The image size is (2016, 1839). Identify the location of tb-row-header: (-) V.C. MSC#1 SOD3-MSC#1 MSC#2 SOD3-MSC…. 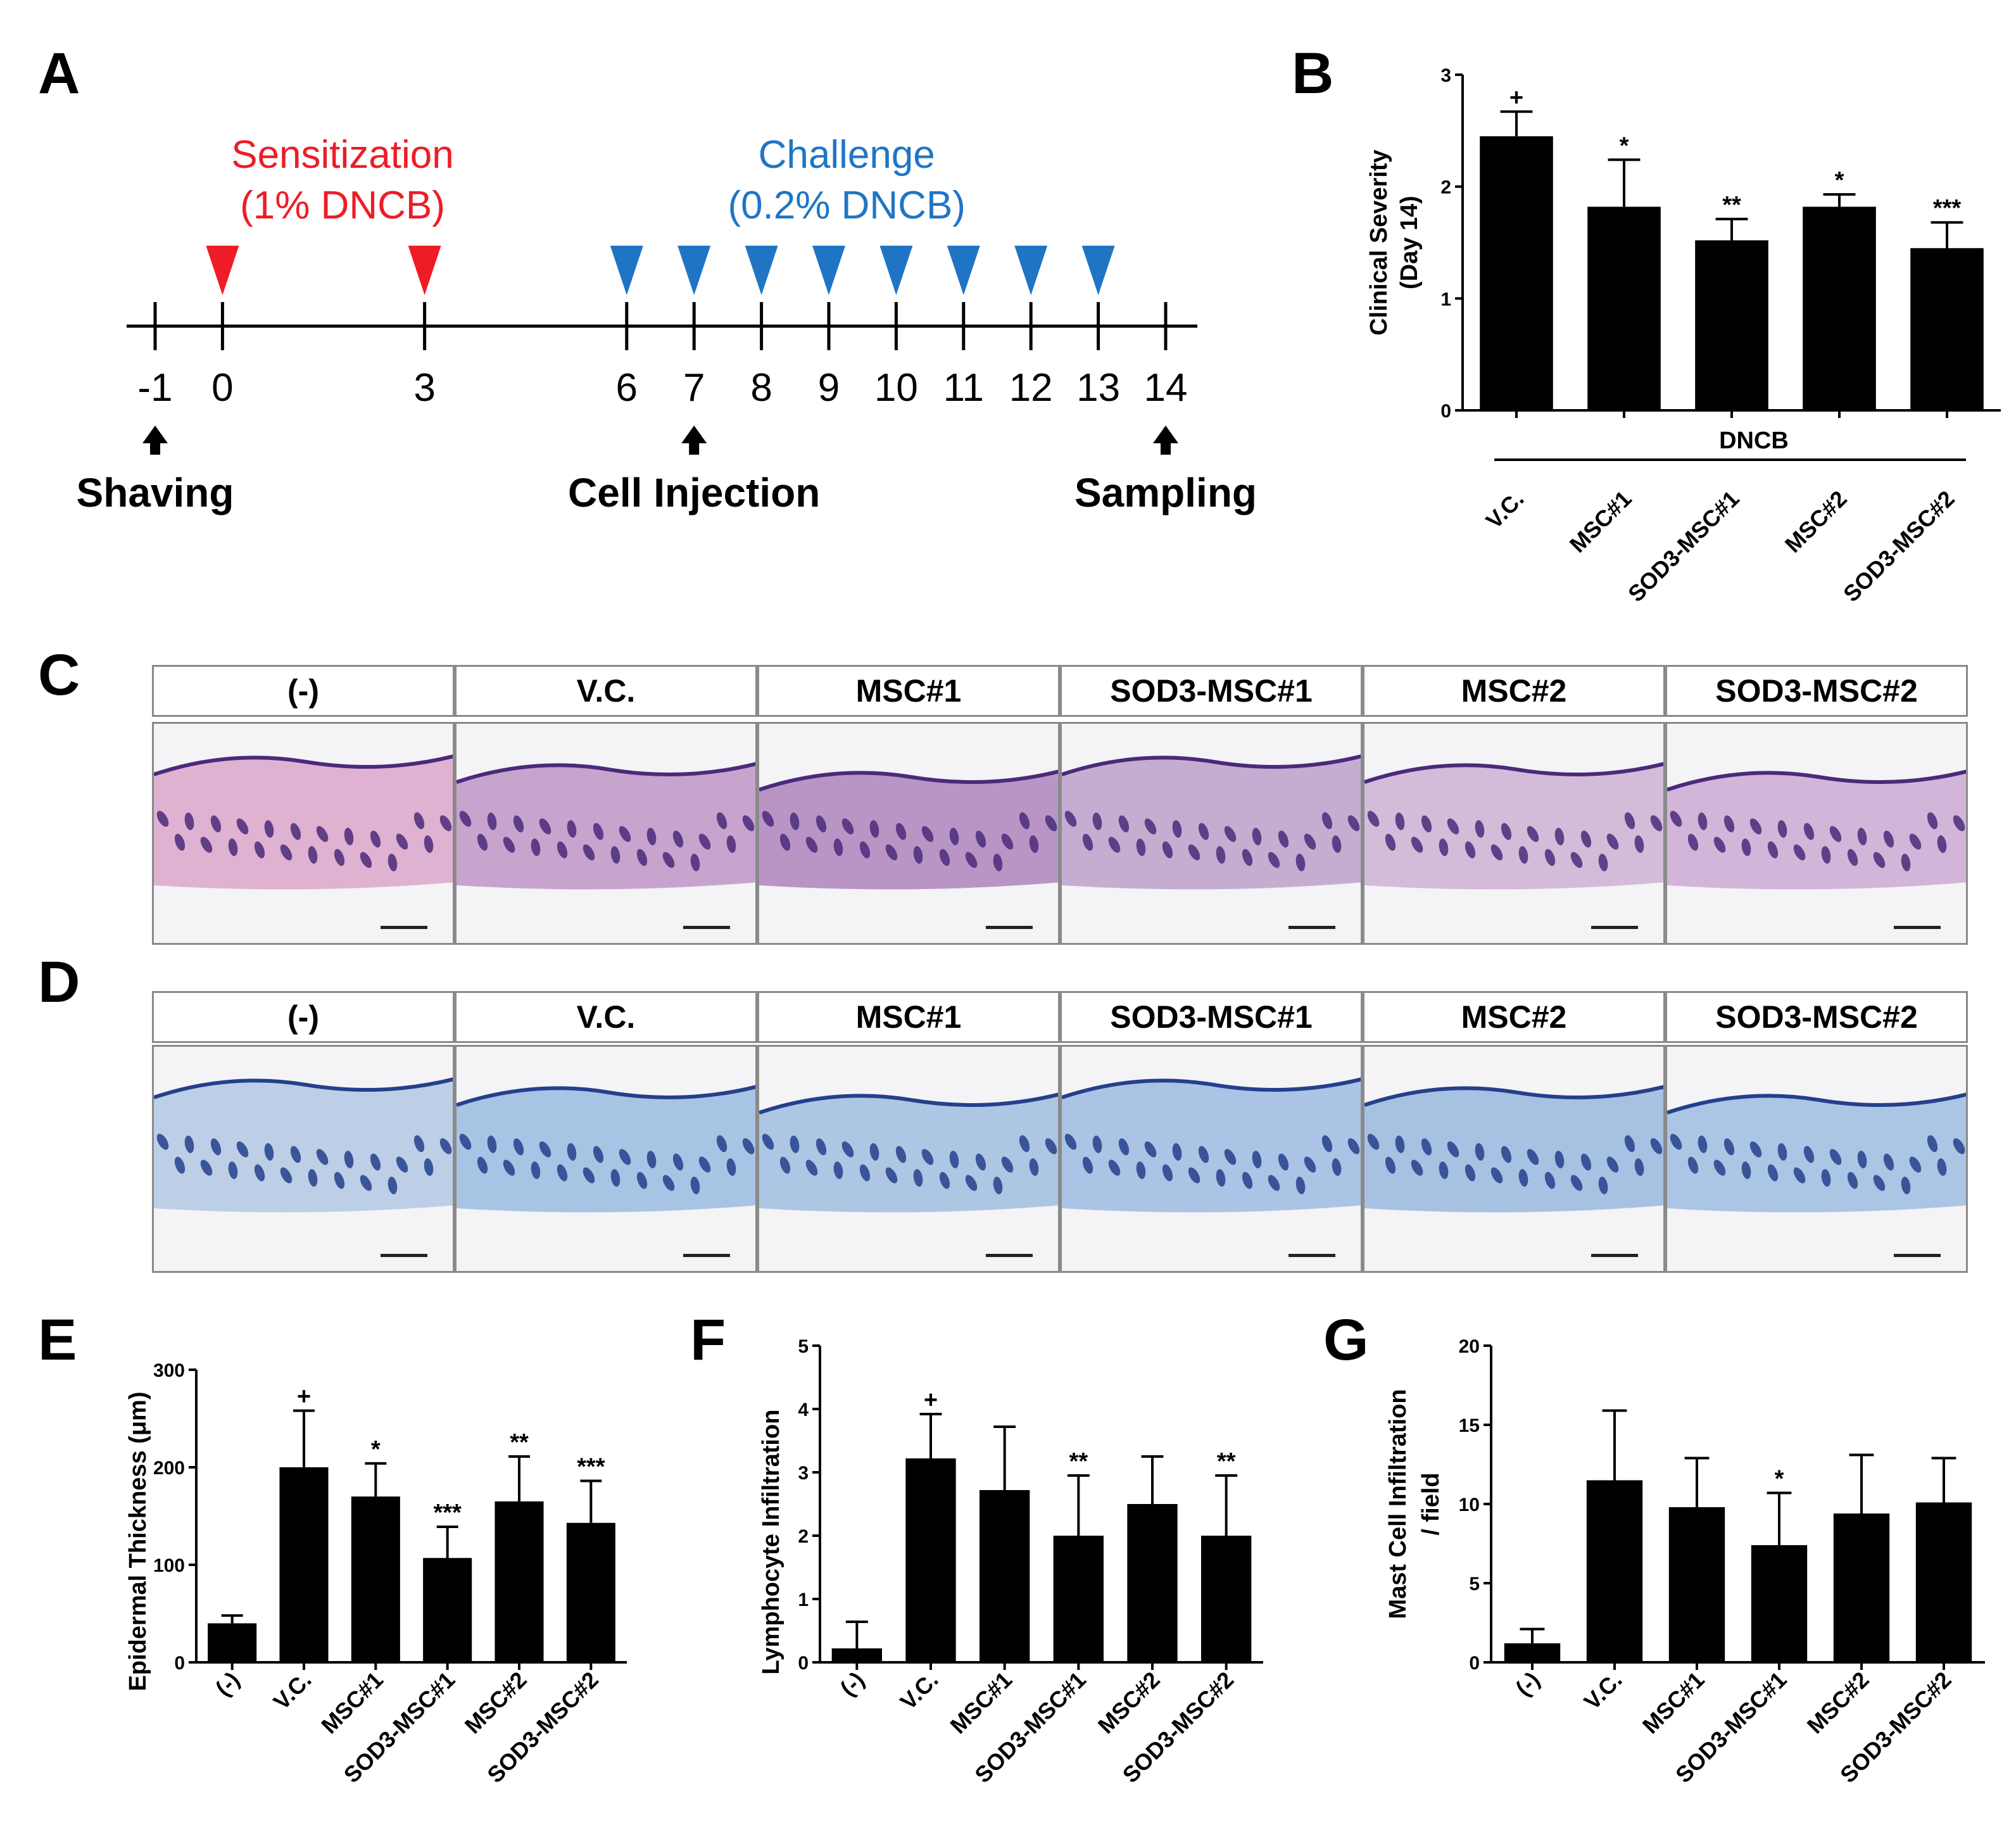
(1060, 1017).